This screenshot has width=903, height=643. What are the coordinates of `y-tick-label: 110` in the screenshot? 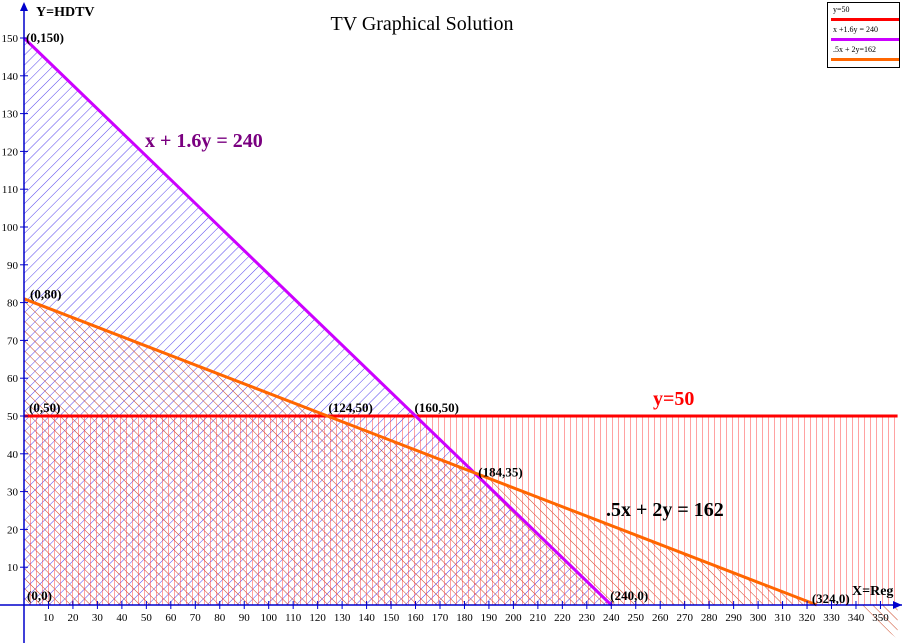 It's located at (10, 190).